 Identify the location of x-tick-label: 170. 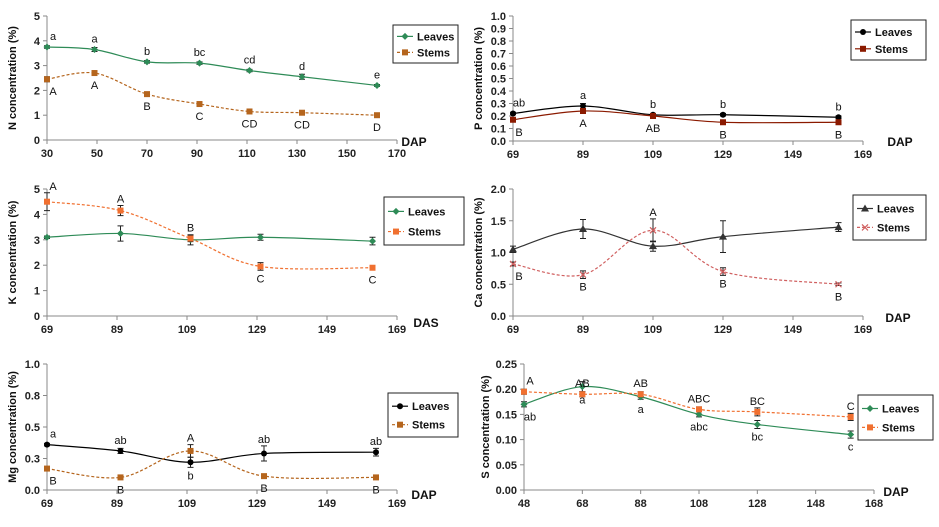
(397, 154).